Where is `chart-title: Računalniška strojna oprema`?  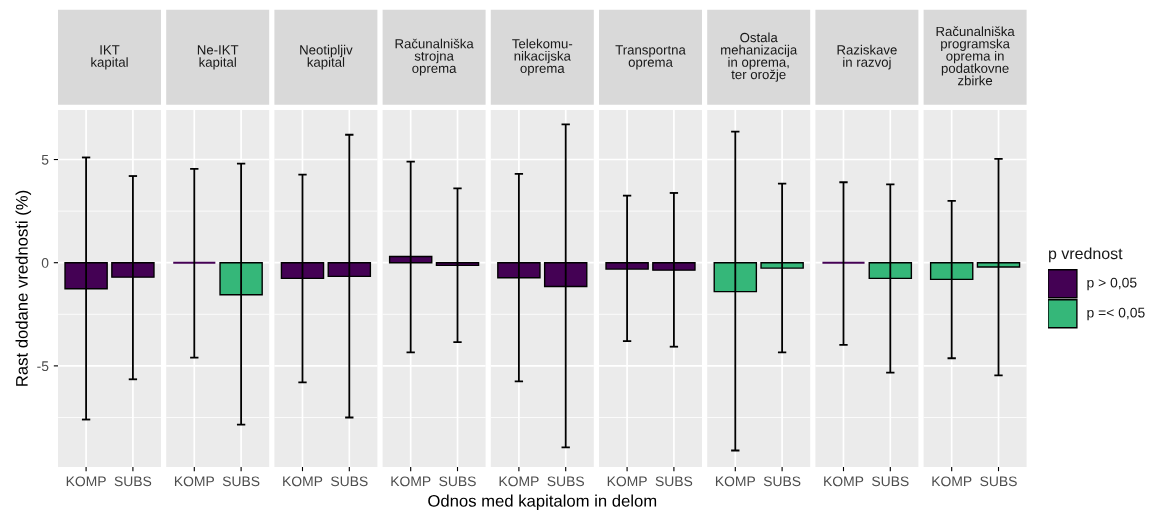 chart-title: Računalniška strojna oprema is located at coordinates (434, 57).